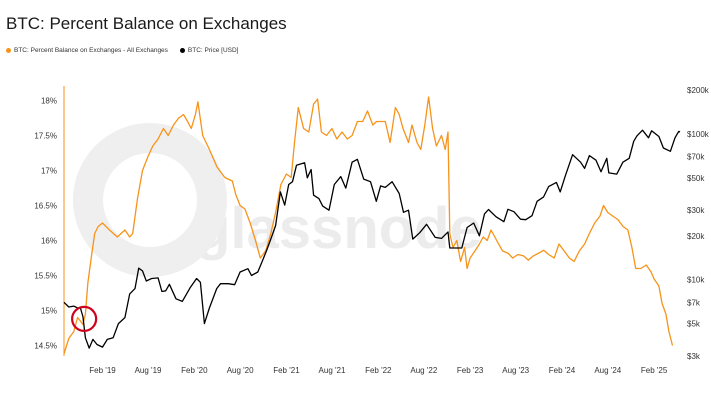 The image size is (711, 400). I want to click on x-tick-label: Aug '21, so click(332, 370).